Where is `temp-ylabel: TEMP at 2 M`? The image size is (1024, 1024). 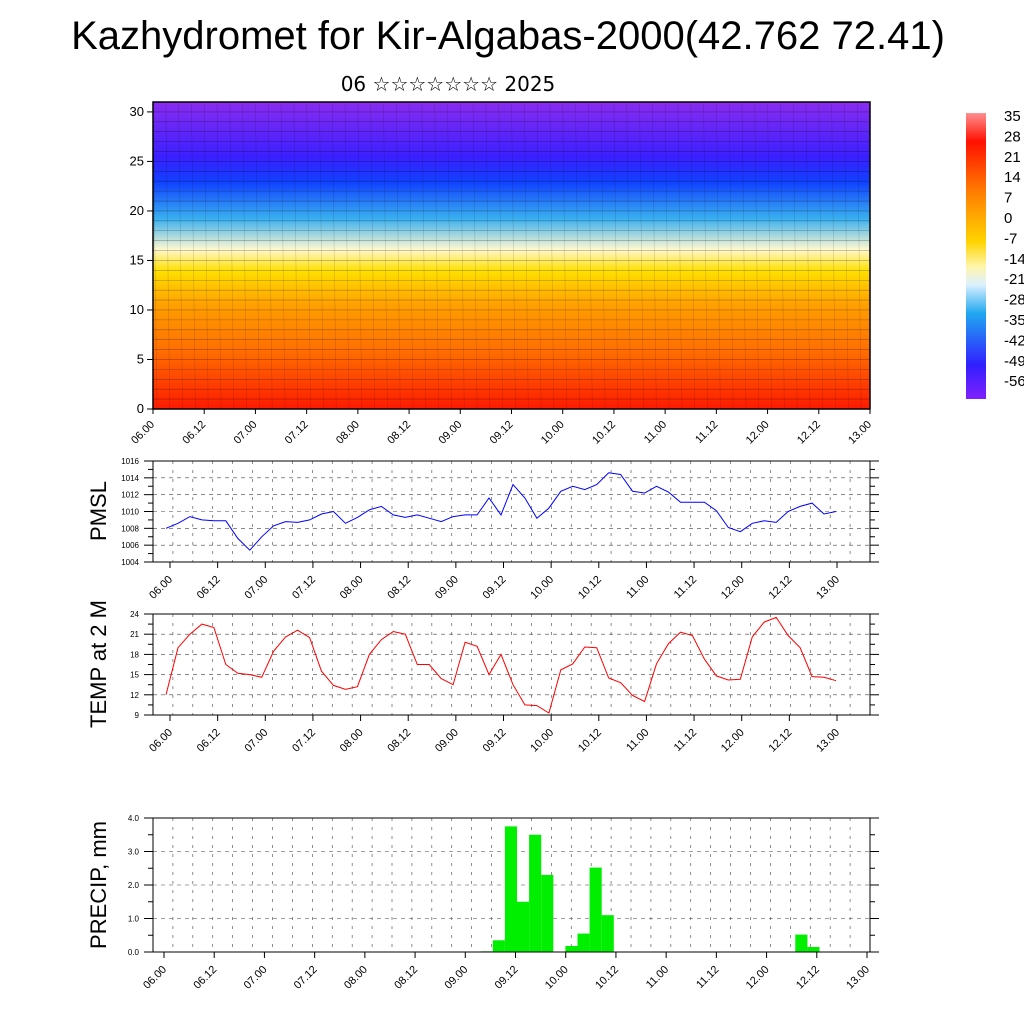
temp-ylabel: TEMP at 2 M is located at coordinates (98, 664).